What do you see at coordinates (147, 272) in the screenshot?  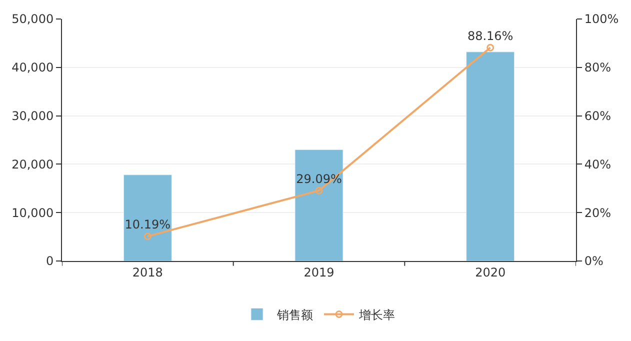 I see `x-tick-label: 2018` at bounding box center [147, 272].